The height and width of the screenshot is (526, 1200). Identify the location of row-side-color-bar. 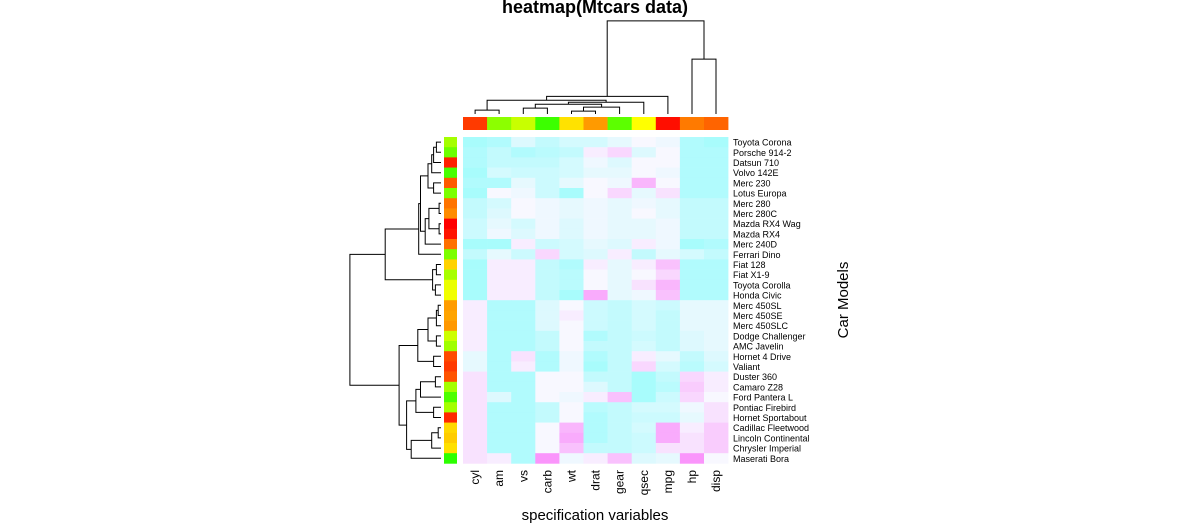
(450, 300).